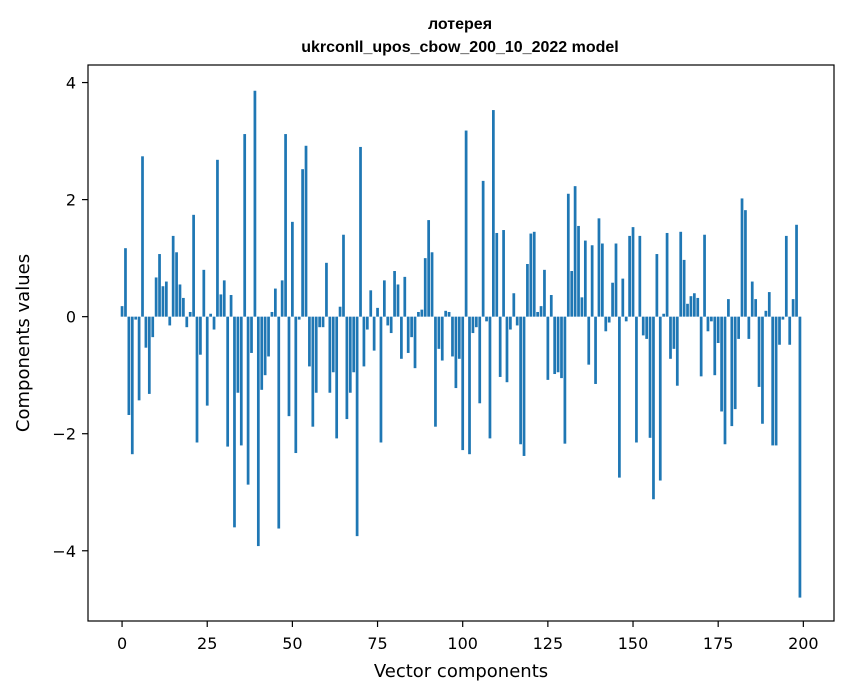 The image size is (847, 696). I want to click on x-axis-label: Vector components, so click(461, 671).